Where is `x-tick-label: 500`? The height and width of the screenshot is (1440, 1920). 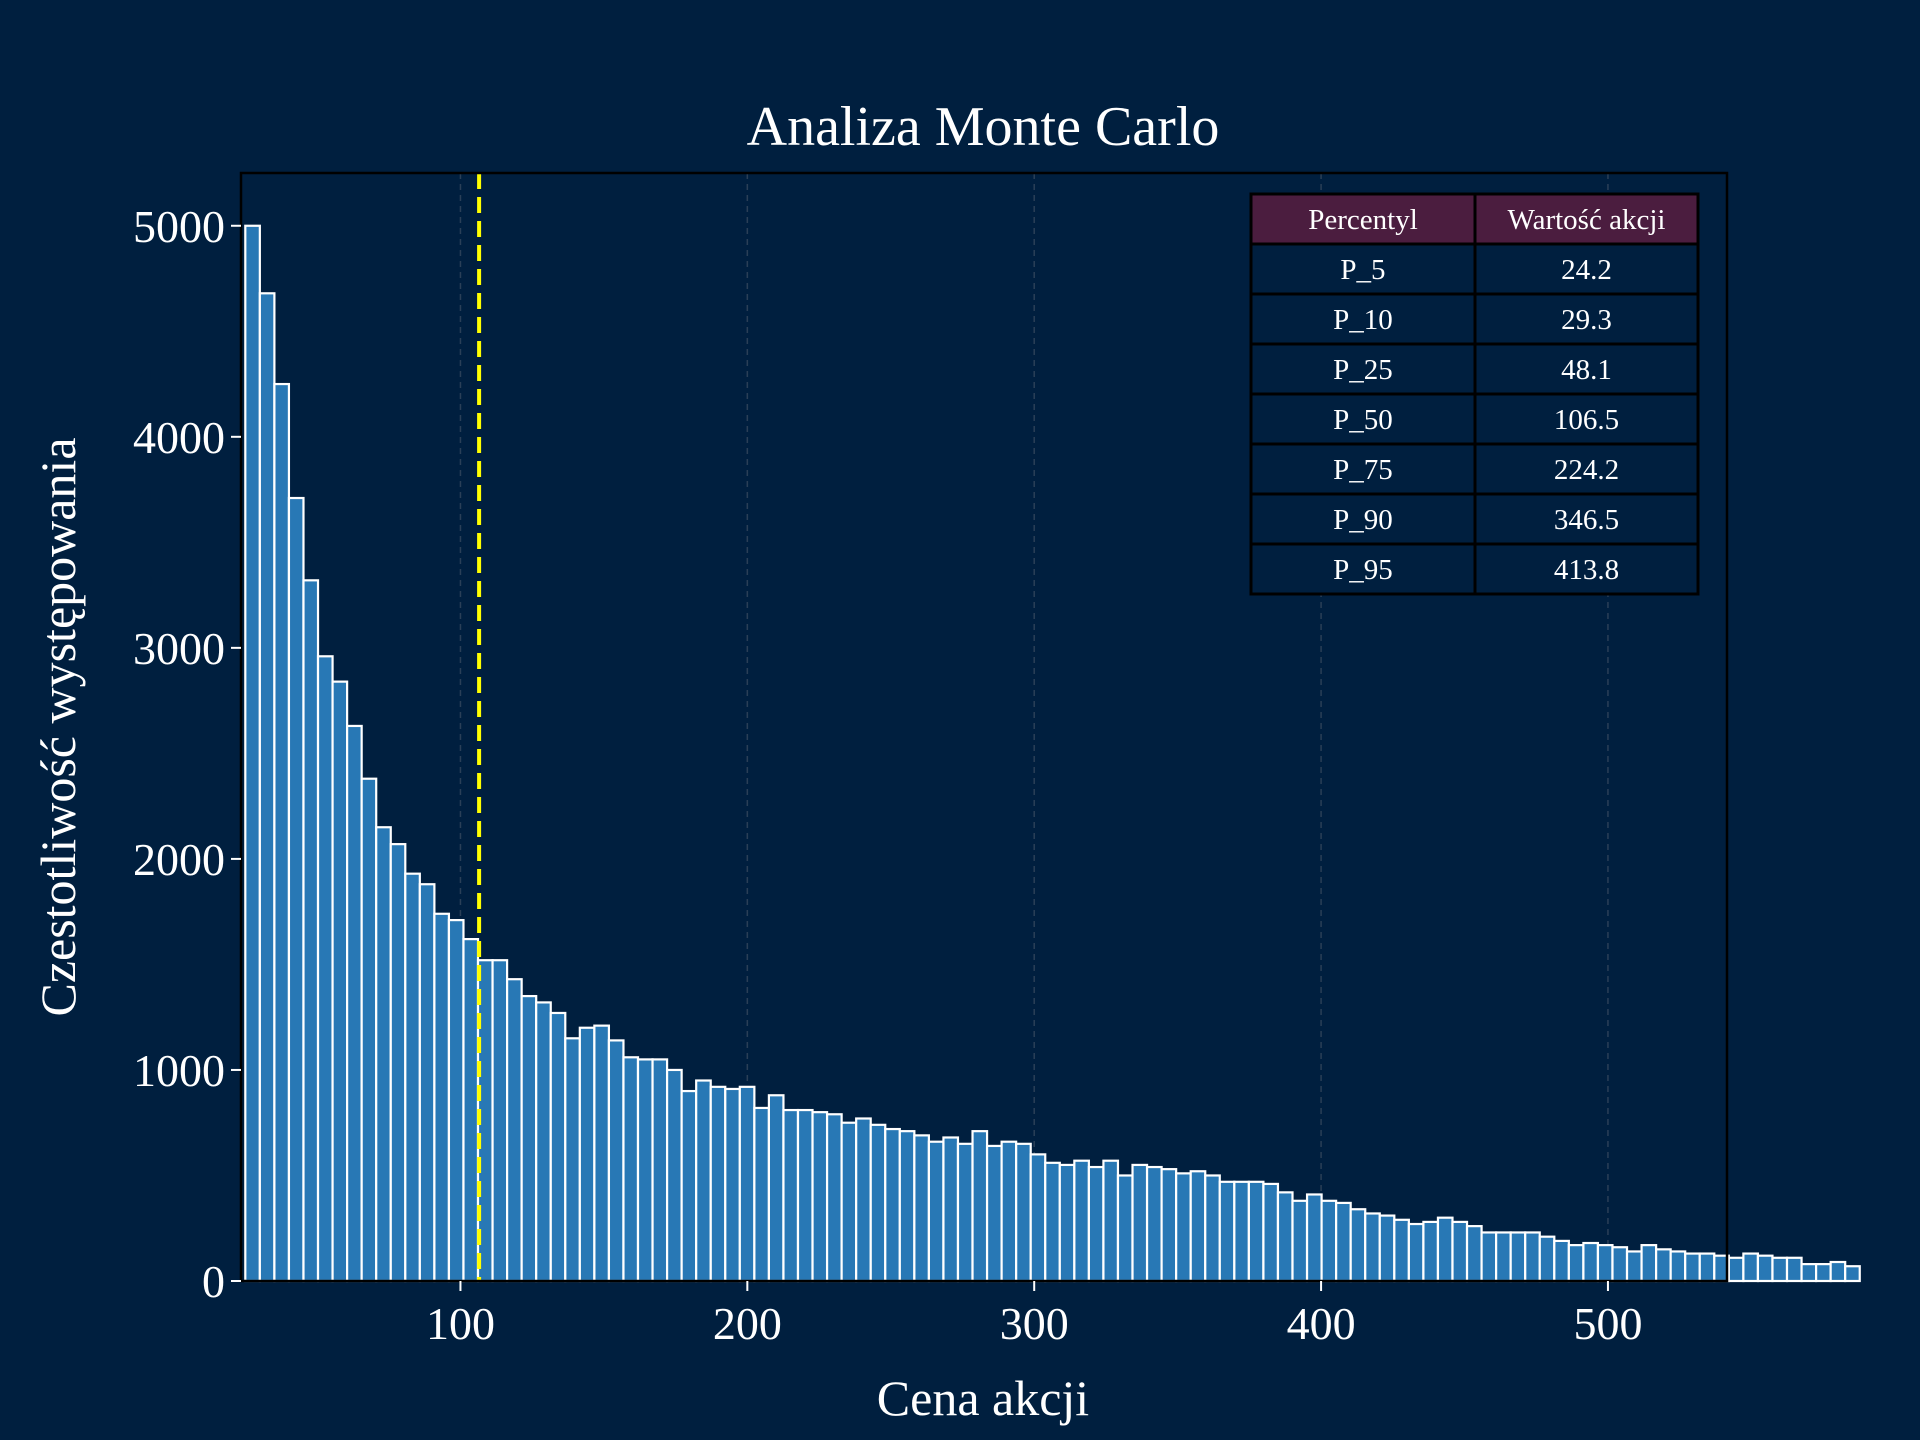
x-tick-label: 500 is located at coordinates (1607, 1323).